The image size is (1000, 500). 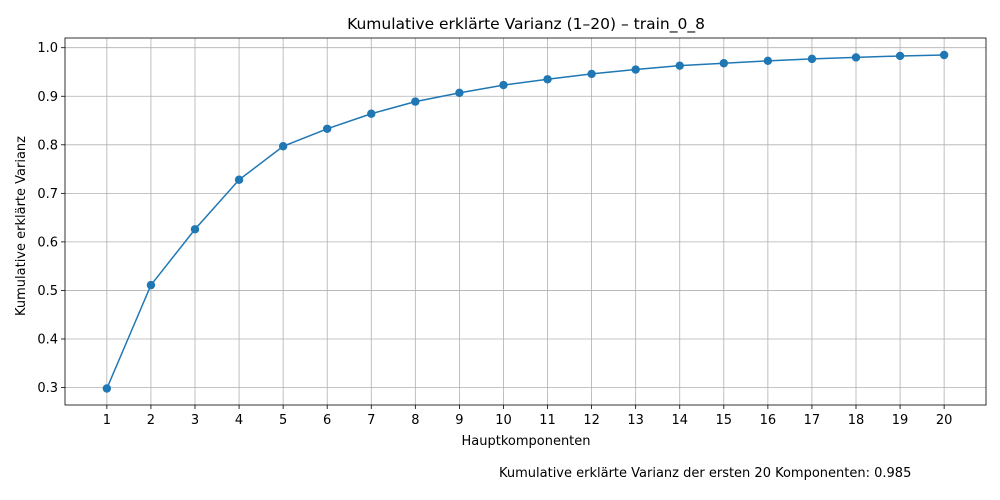 I want to click on y-tick-label: 0.3, so click(x=47, y=388).